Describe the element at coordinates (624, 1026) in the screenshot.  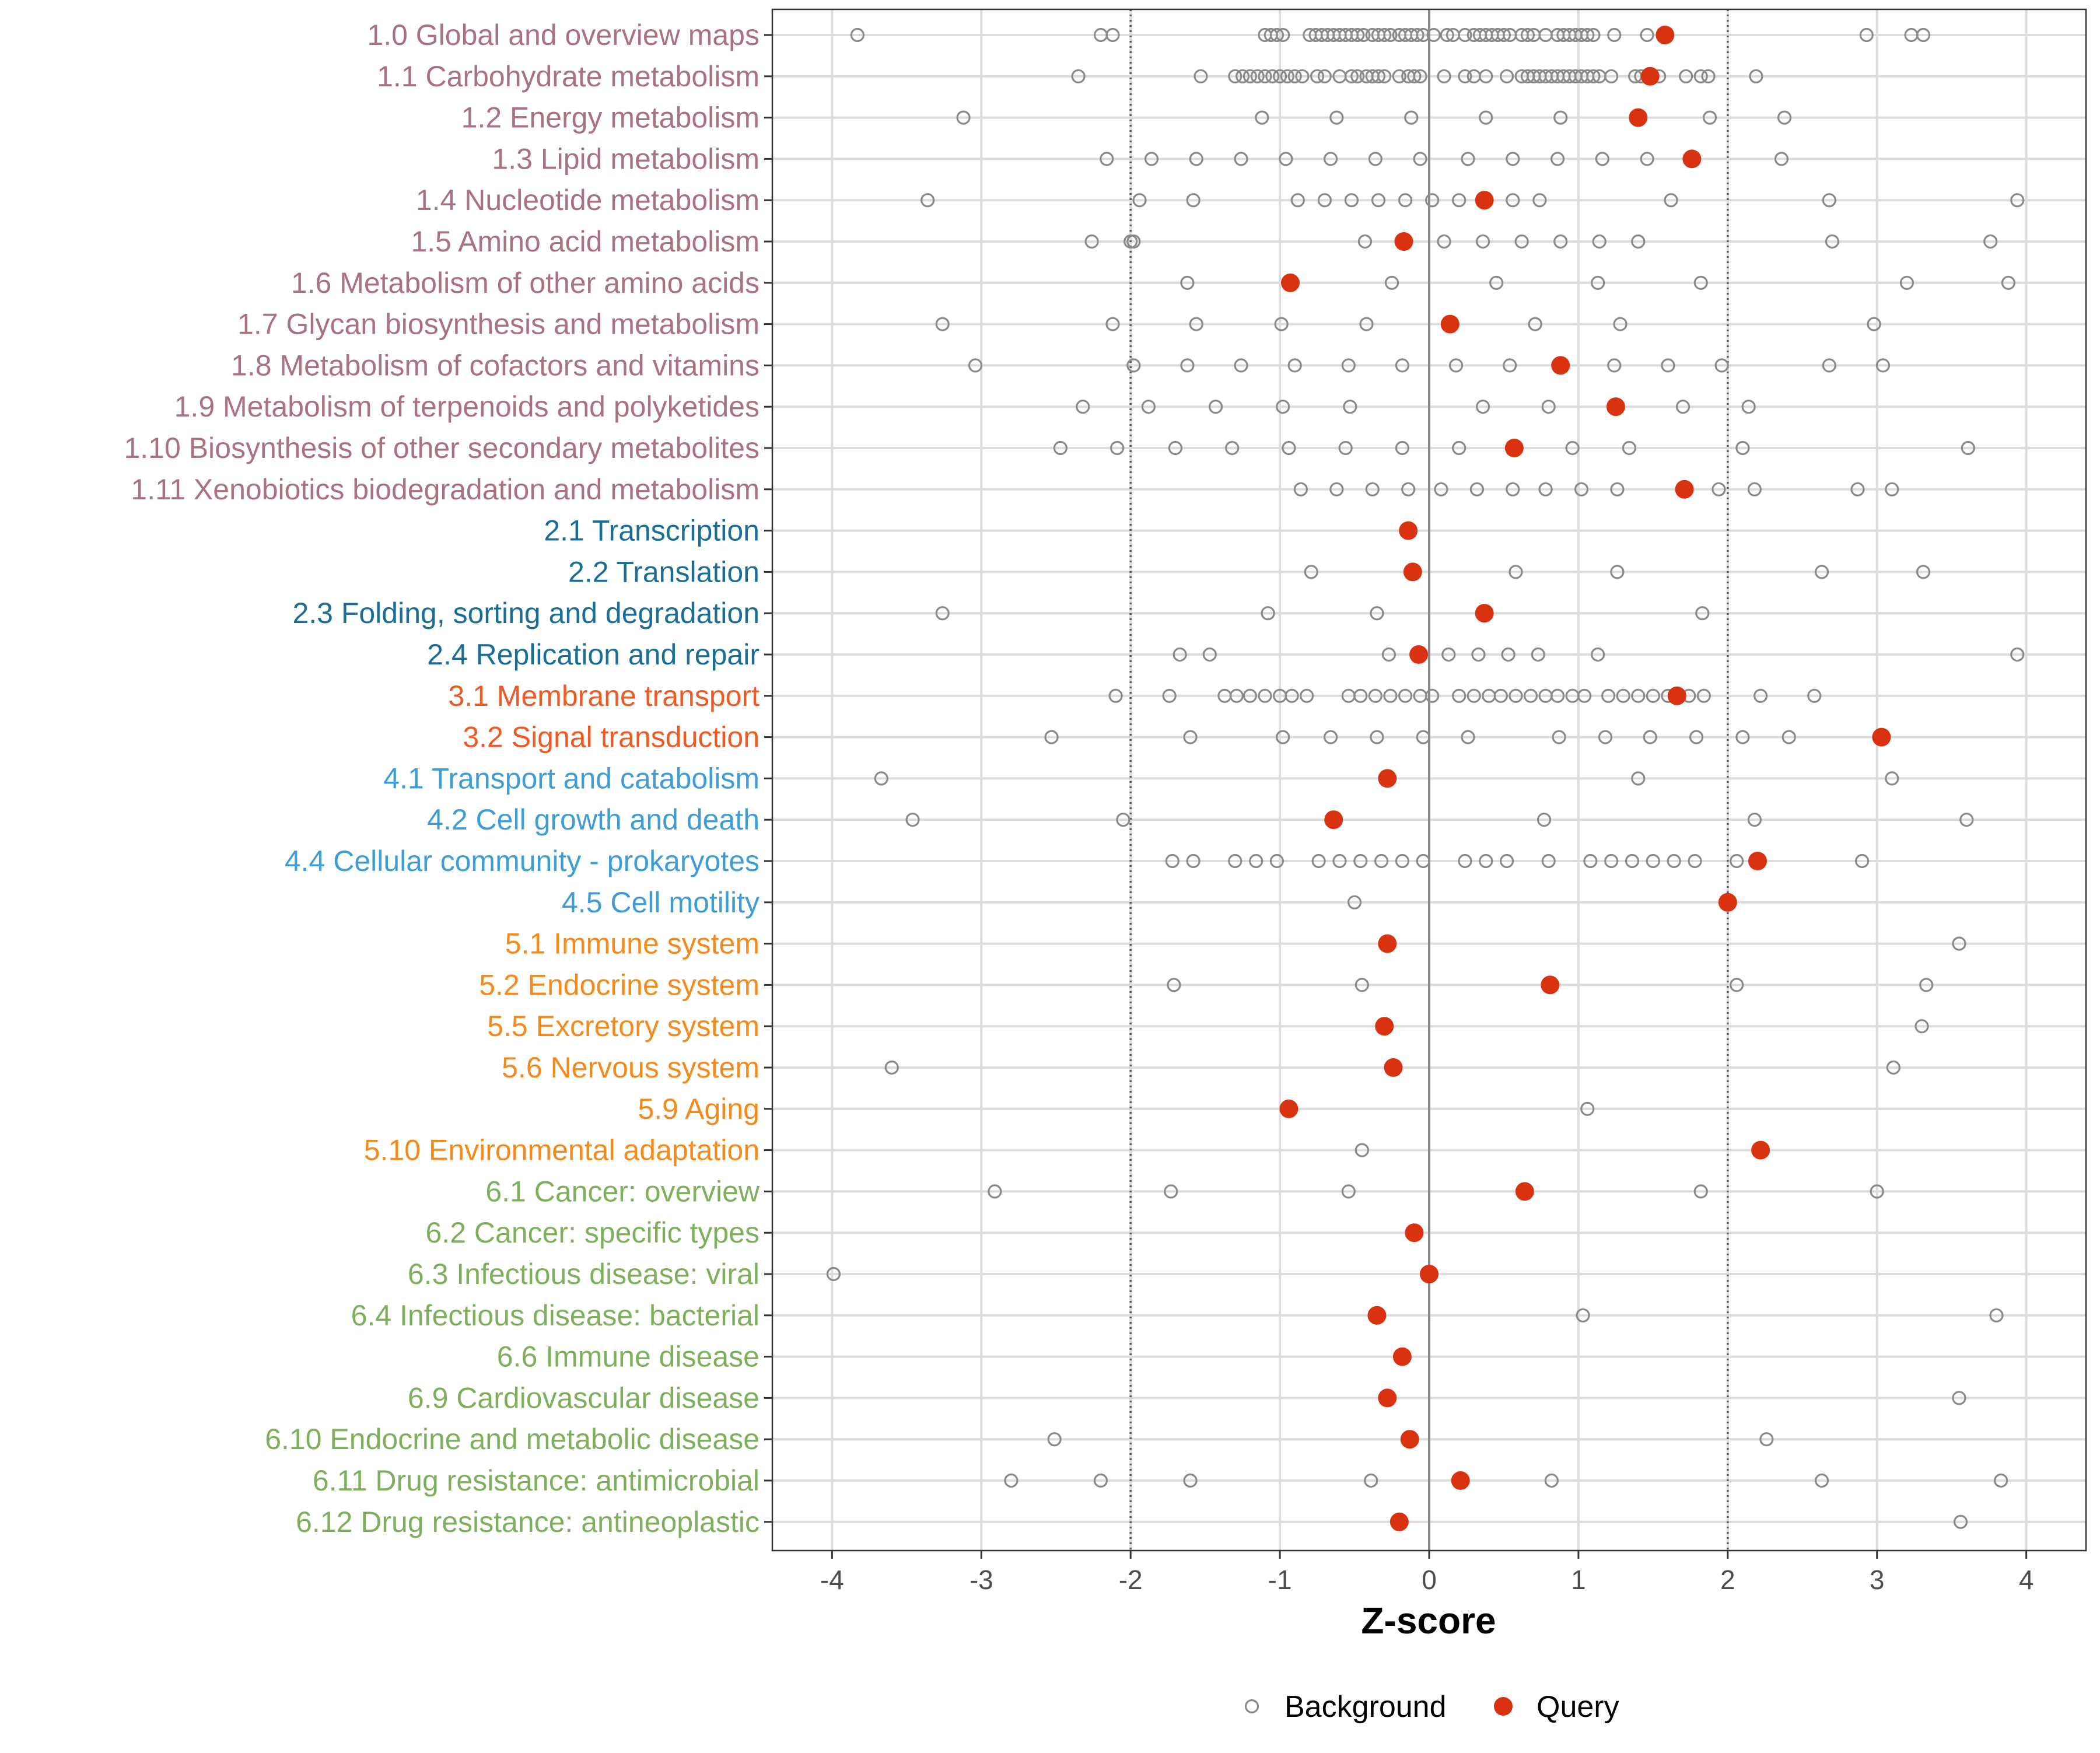
I see `category-label: 5.5 Excretory system` at that location.